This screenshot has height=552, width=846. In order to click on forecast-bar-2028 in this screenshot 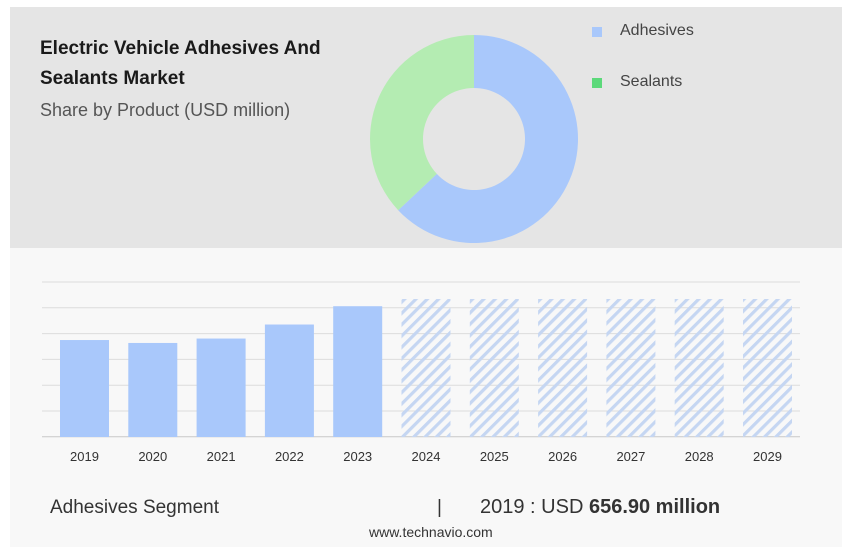, I will do `click(699, 368)`.